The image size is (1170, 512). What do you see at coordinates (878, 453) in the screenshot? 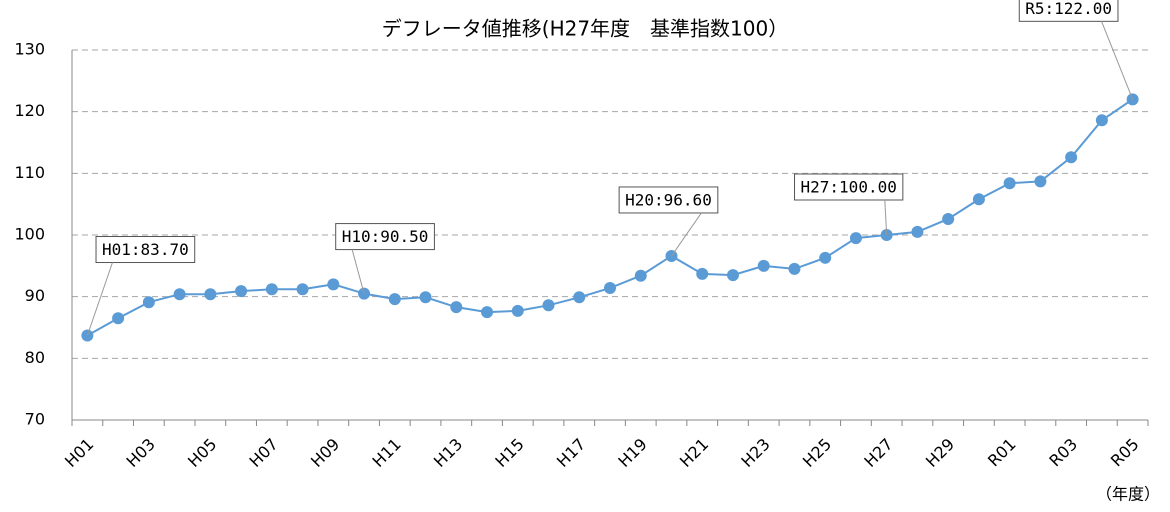
I see `x-tick-label: H27` at bounding box center [878, 453].